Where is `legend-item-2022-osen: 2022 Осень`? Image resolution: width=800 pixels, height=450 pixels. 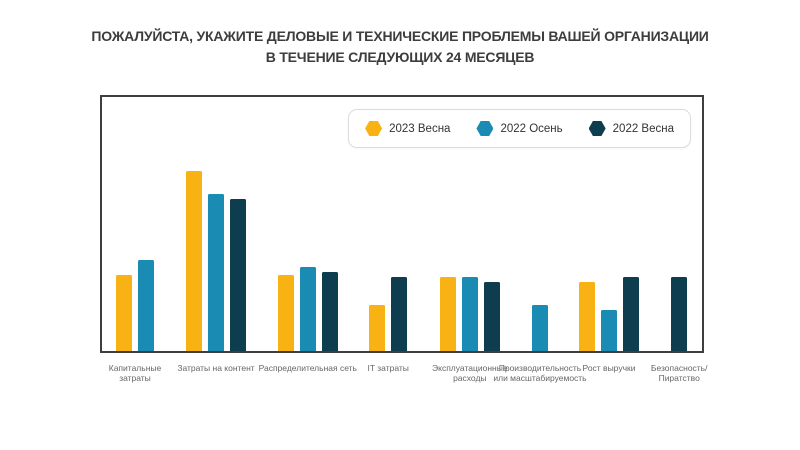
legend-item-2022-osen: 2022 Осень is located at coordinates (519, 128).